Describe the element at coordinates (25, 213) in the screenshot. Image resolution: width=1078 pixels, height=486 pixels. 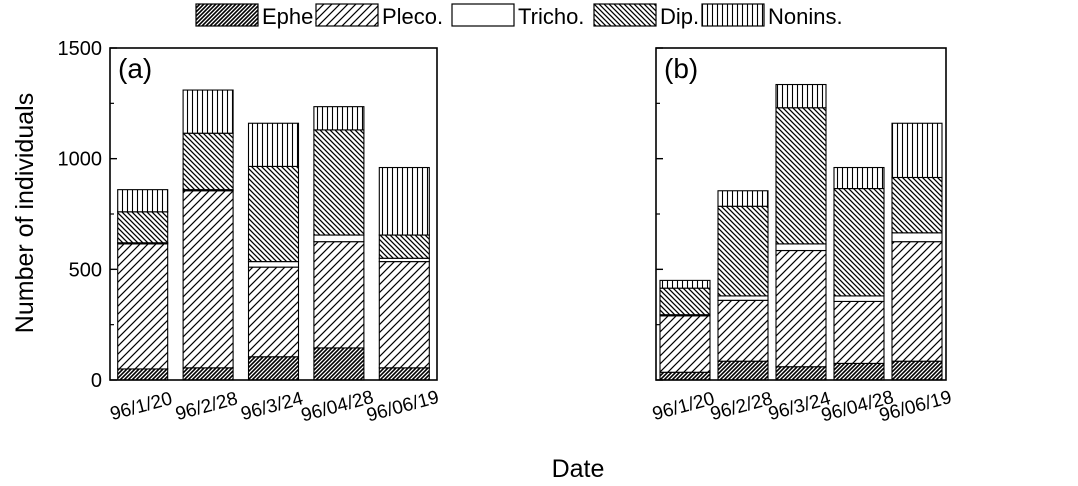
I see `y-axis-label: Number of individuals` at that location.